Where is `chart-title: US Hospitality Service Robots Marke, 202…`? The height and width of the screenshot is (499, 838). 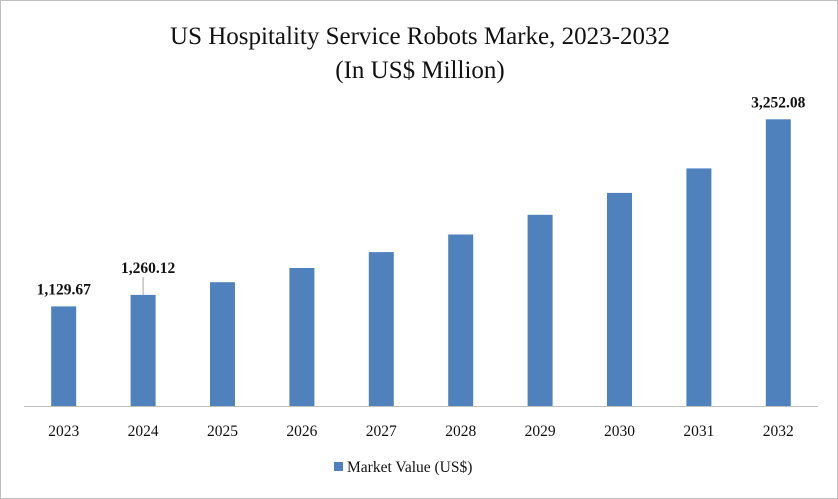
chart-title: US Hospitality Service Robots Marke, 202… is located at coordinates (420, 36).